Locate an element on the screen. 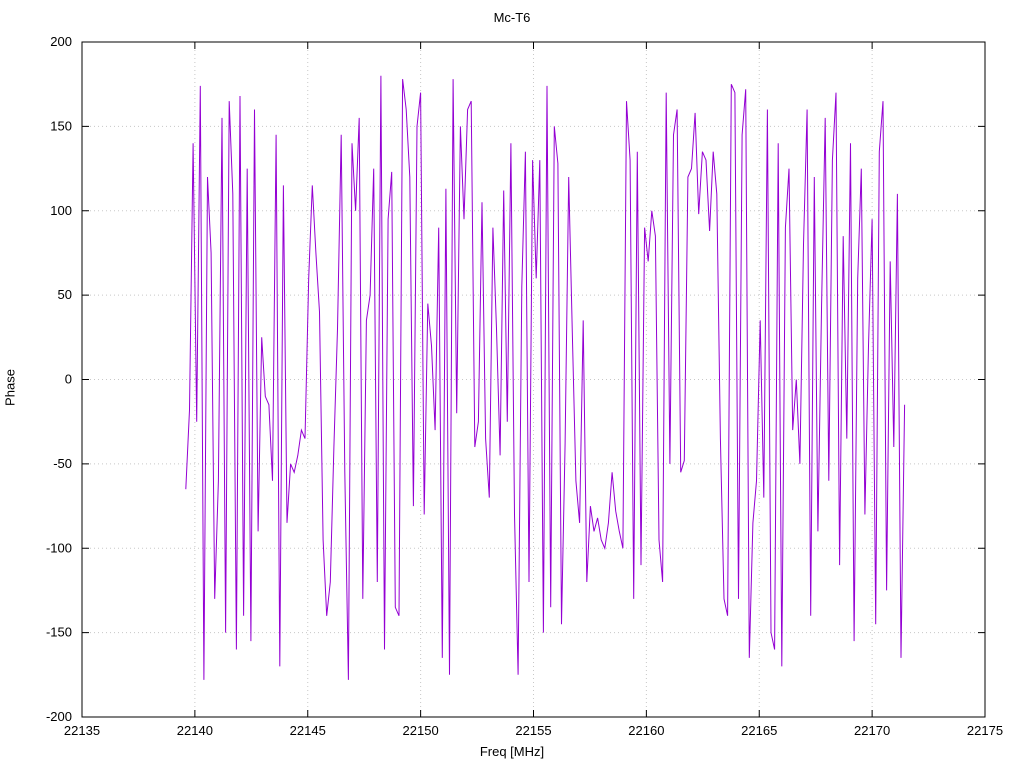  x-tick-label: 22170 is located at coordinates (872, 730).